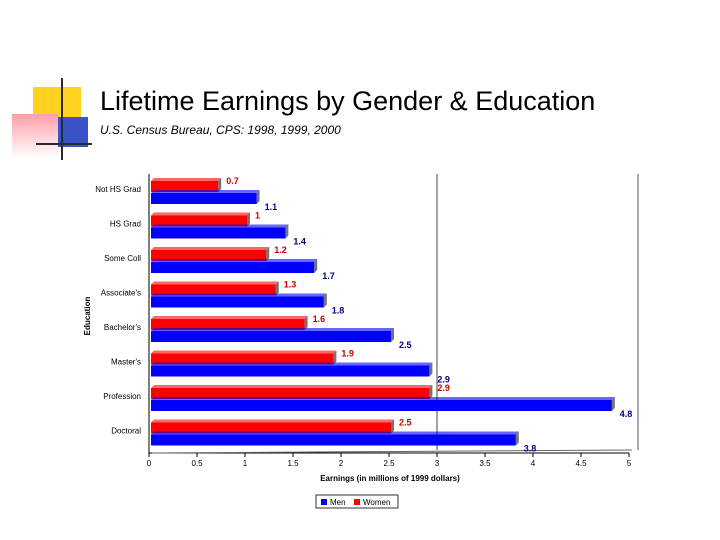 Image resolution: width=720 pixels, height=540 pixels. What do you see at coordinates (530, 449) in the screenshot?
I see `data-label-men: 3.8` at bounding box center [530, 449].